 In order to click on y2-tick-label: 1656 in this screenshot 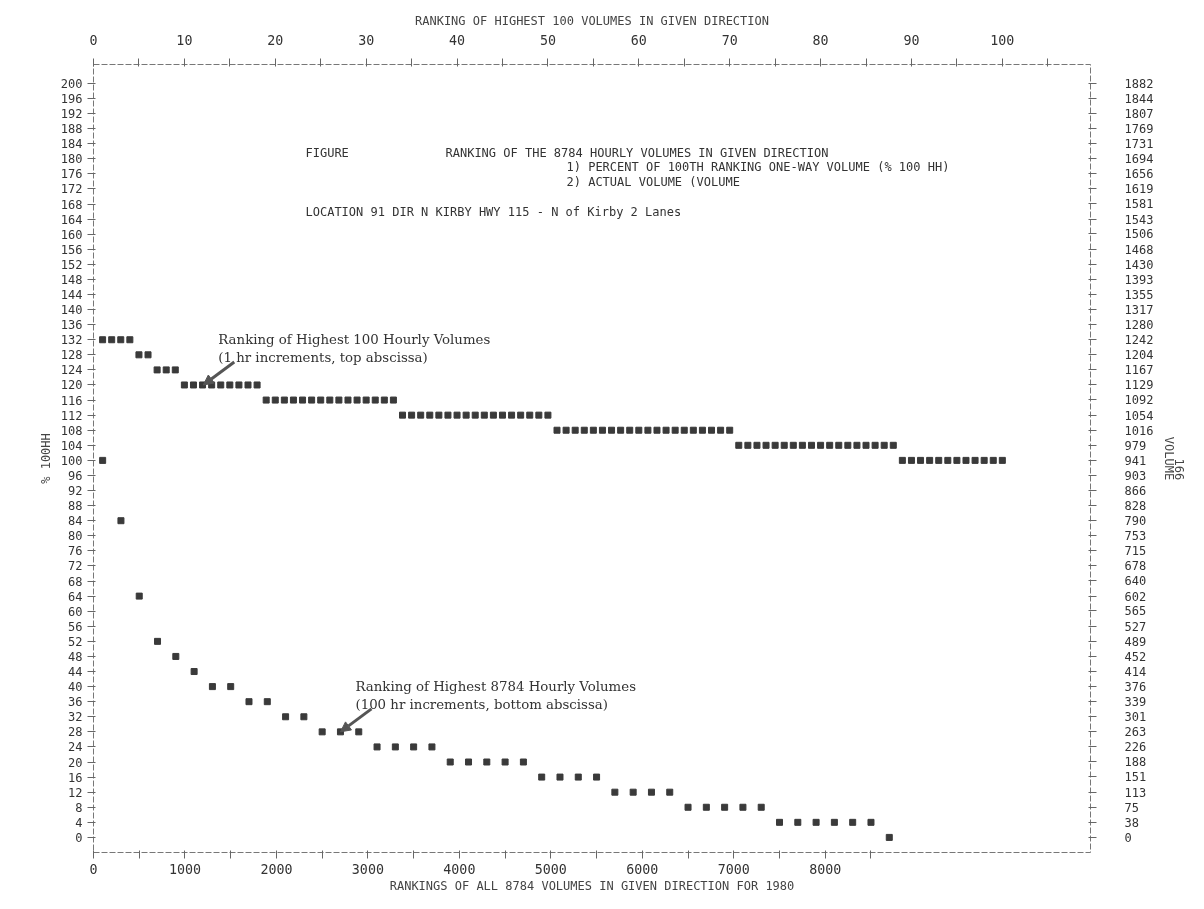, I will do `click(1139, 174)`.